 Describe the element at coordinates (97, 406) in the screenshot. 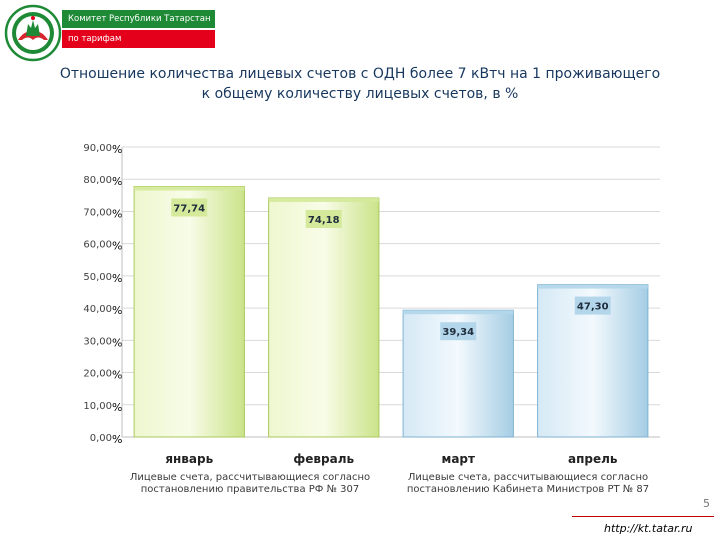

I see `y-tick-label: 10,00` at that location.